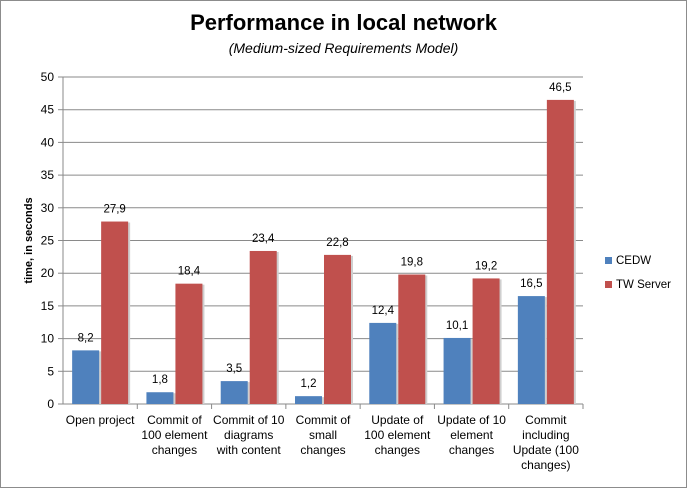  Describe the element at coordinates (86, 338) in the screenshot. I see `data-label: 8,2` at that location.